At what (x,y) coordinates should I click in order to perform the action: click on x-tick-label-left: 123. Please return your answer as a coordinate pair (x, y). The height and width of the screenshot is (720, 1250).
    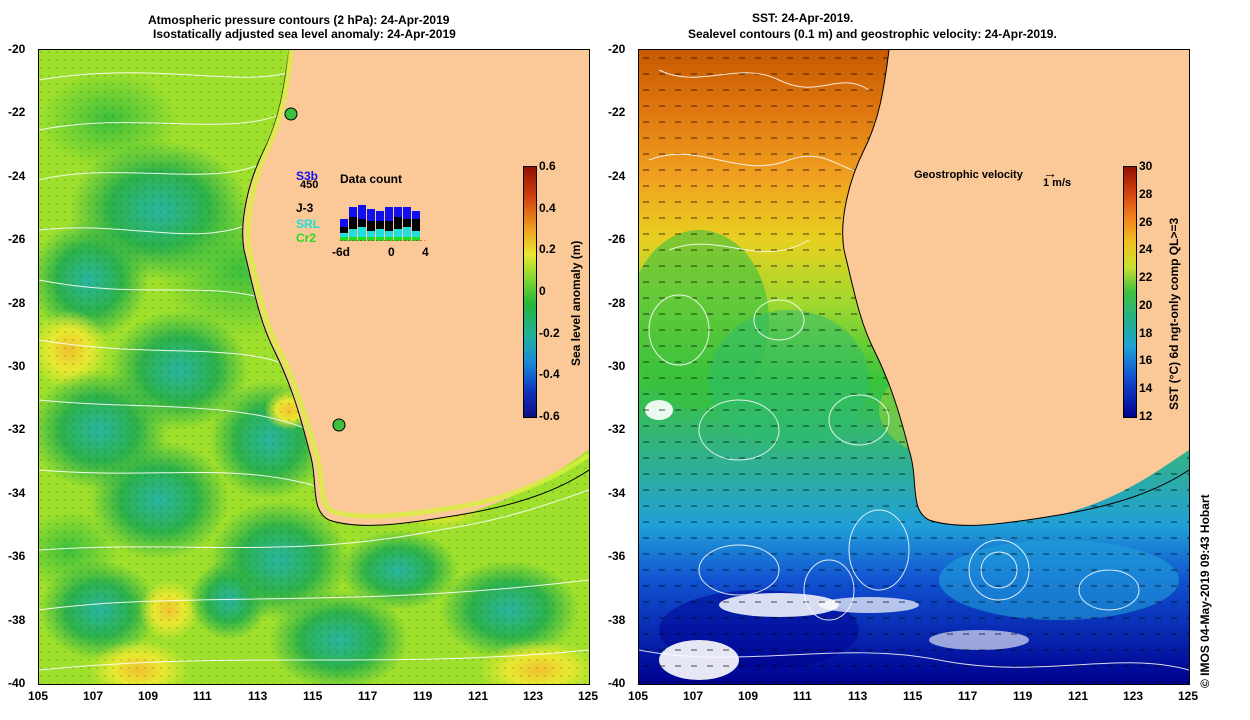
    Looking at the image, I should click on (533, 696).